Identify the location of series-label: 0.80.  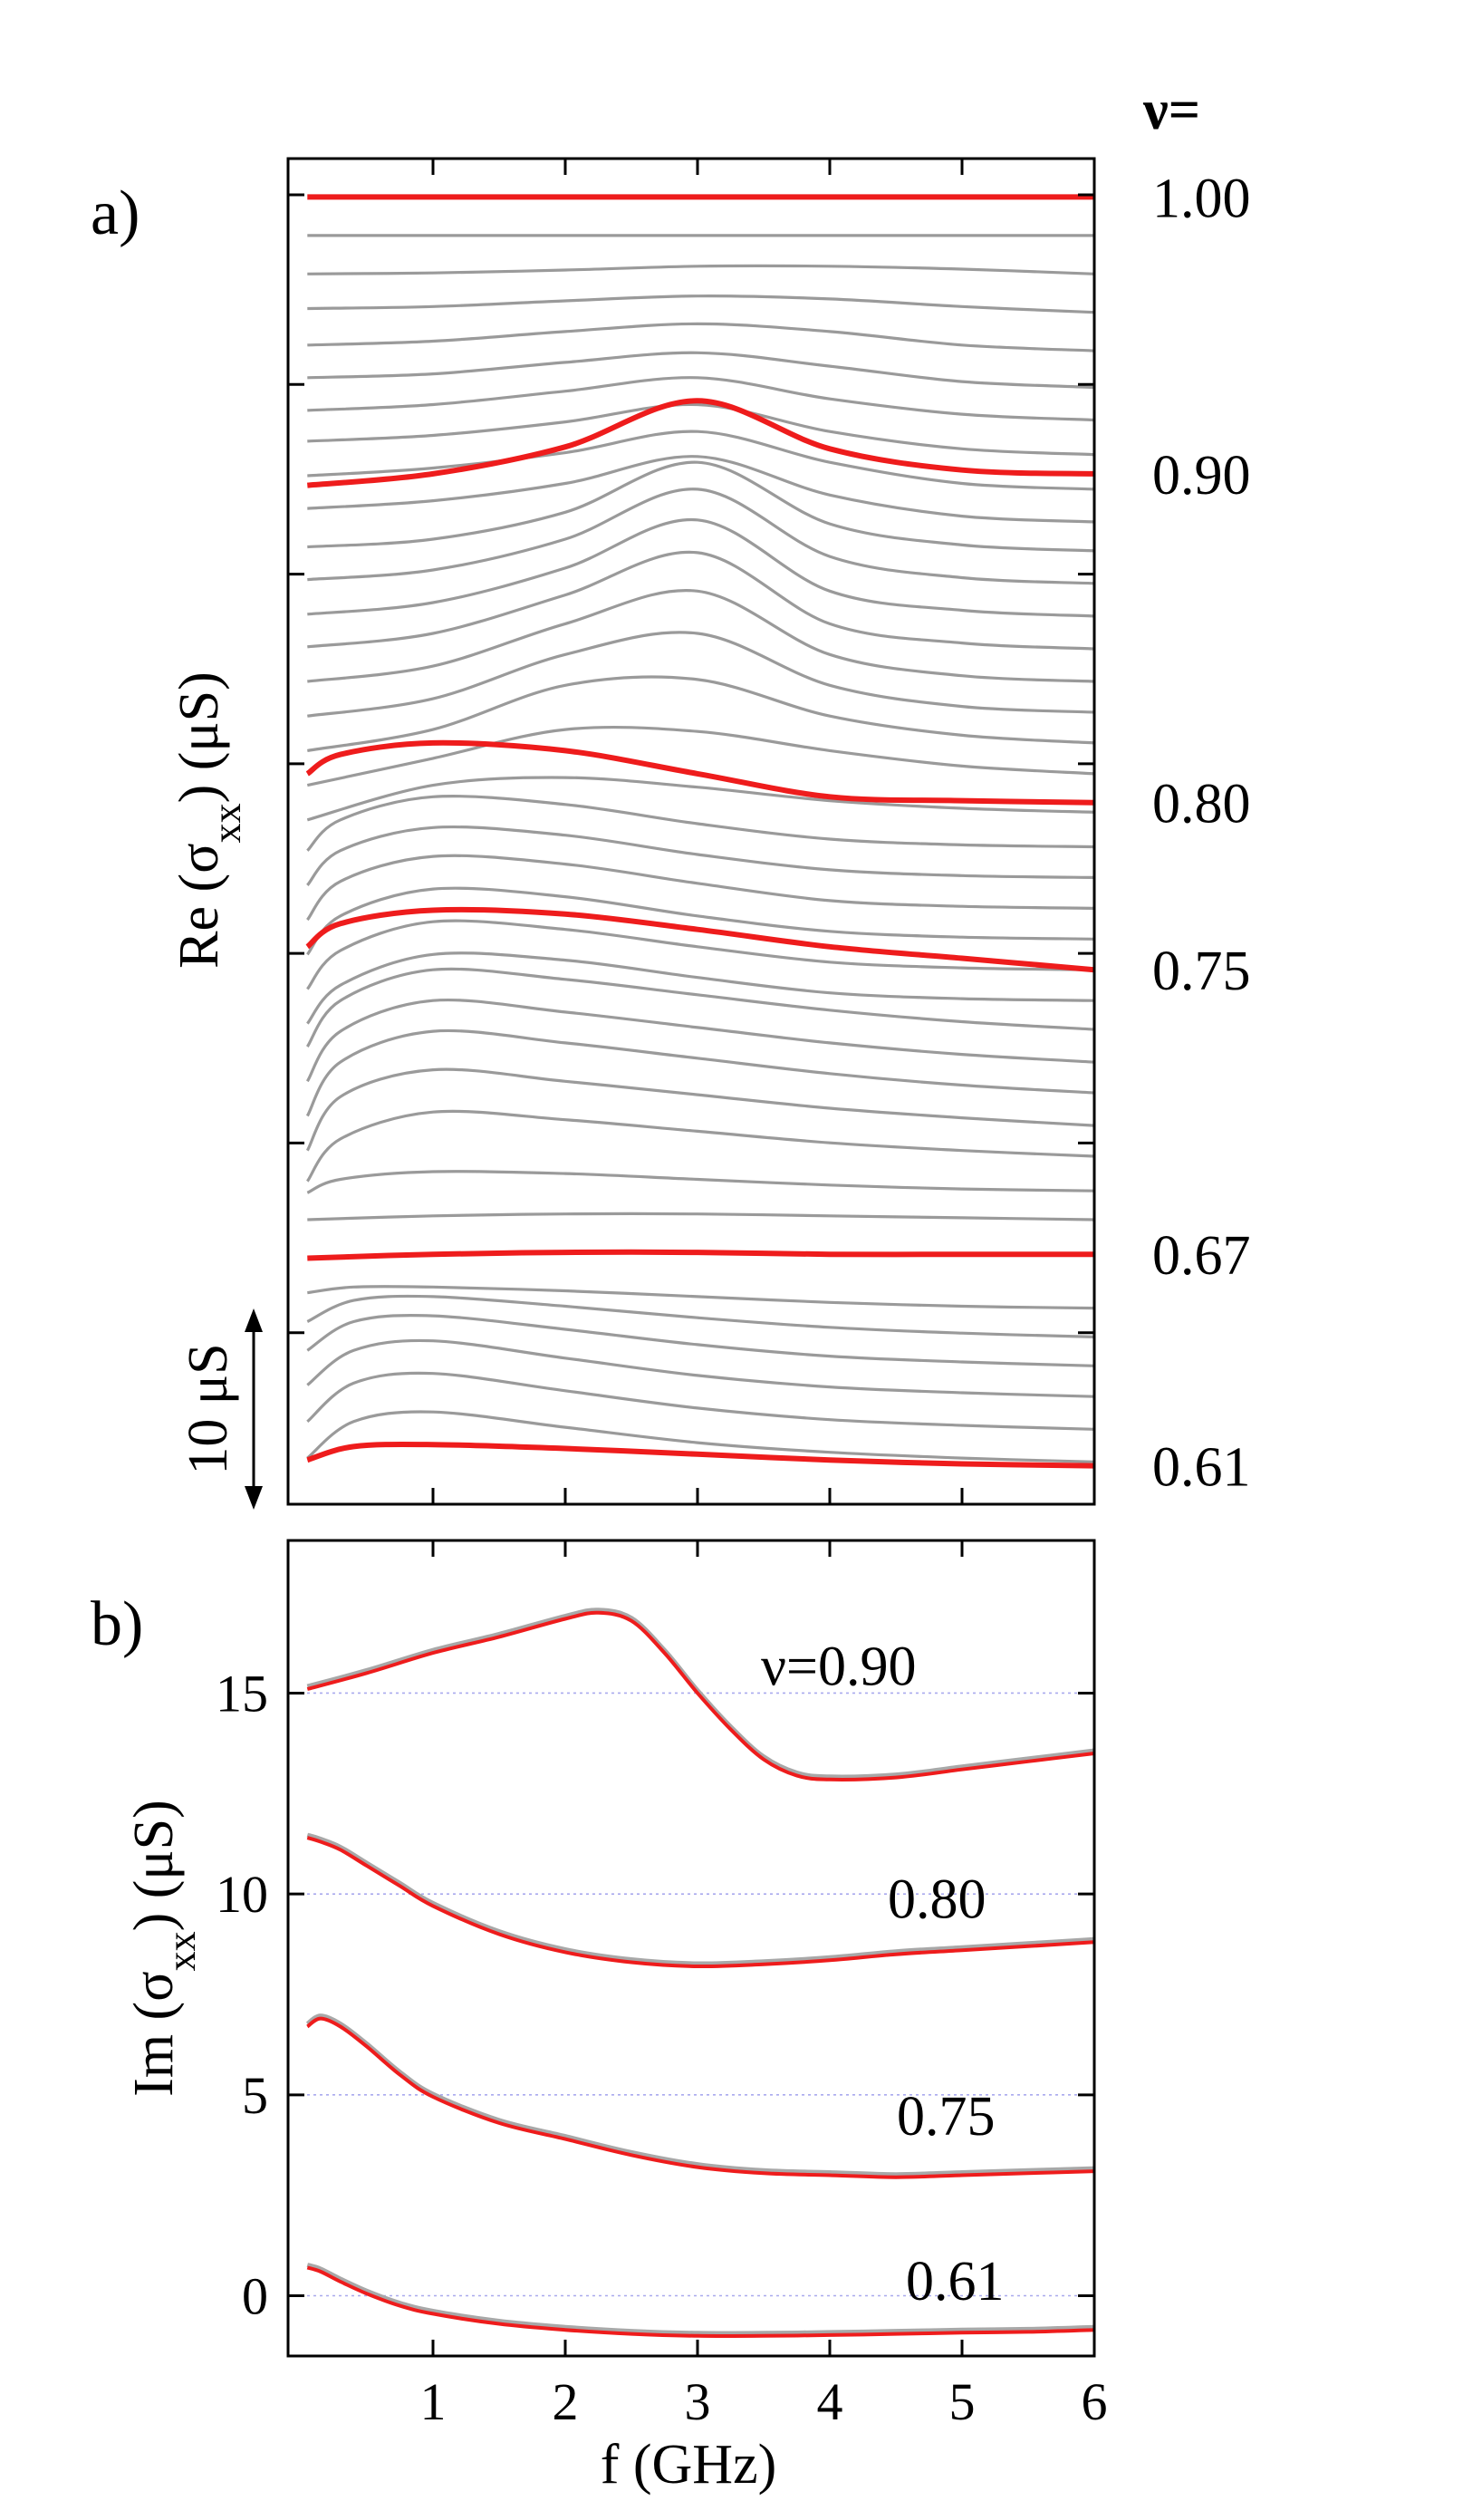
(937, 1900).